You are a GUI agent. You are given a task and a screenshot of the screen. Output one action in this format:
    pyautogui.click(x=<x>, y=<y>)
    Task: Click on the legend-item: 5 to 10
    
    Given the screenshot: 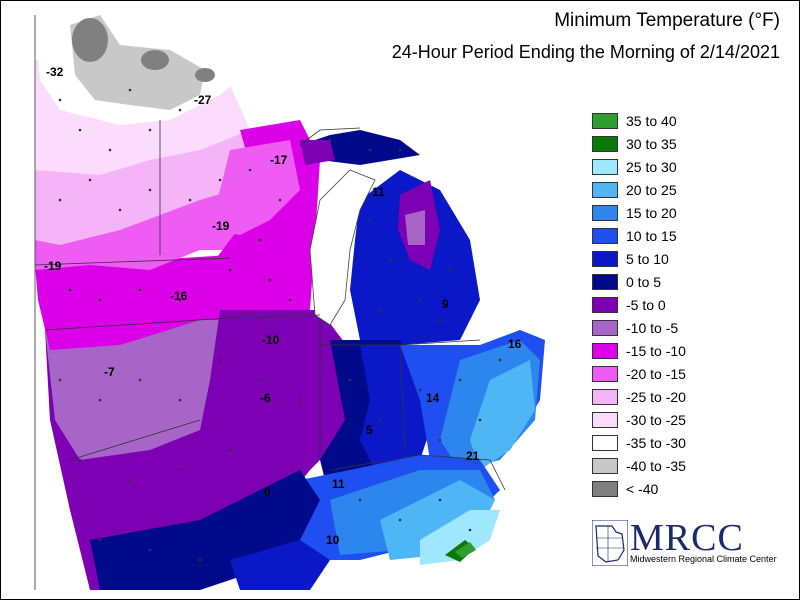 What is the action you would take?
    pyautogui.click(x=630, y=258)
    